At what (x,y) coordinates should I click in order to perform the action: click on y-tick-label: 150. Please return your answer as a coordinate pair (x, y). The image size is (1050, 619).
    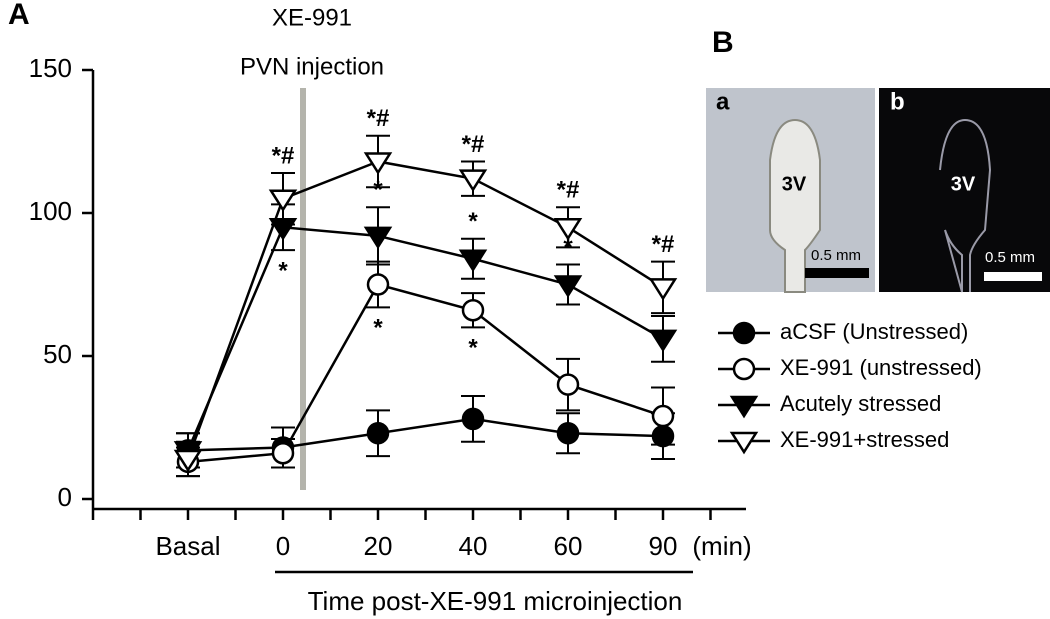
    Looking at the image, I should click on (50, 68).